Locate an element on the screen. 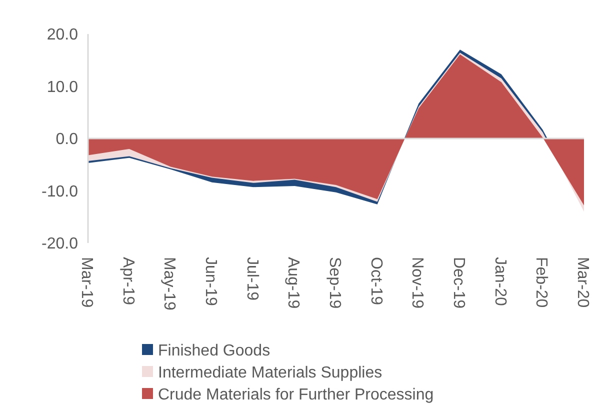 The image size is (613, 417). x-tick-label: Mar-20 is located at coordinates (582, 282).